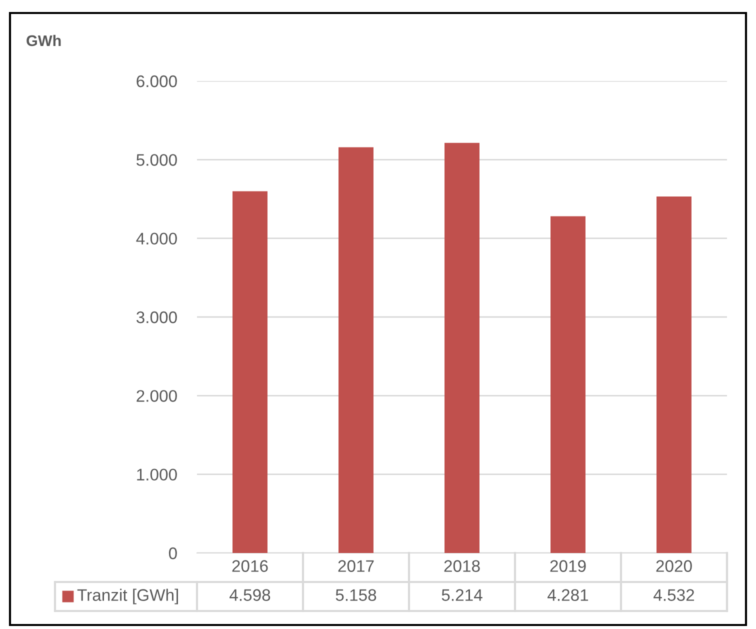 The image size is (756, 629). Describe the element at coordinates (356, 595) in the screenshot. I see `data-label: 5.158` at that location.